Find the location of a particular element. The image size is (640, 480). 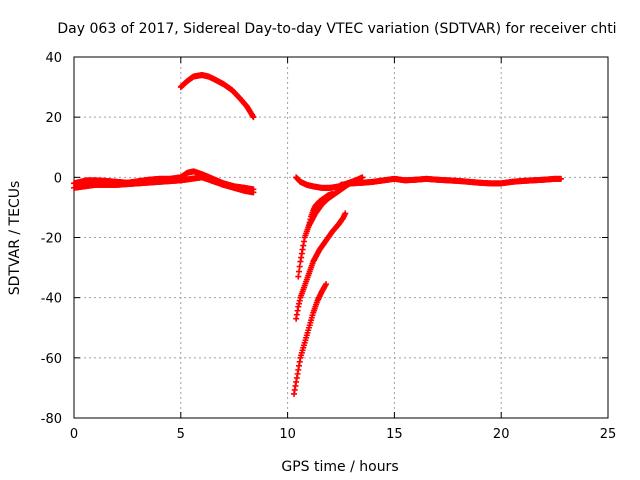

y-tick-label: -60 is located at coordinates (51, 359).